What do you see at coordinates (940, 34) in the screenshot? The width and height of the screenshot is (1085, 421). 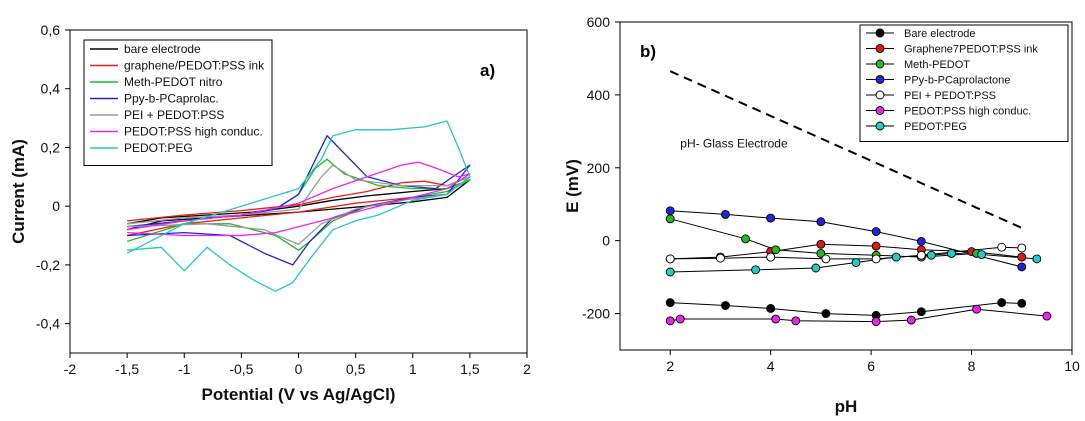 I see `b-legend-label: Bare electrode` at bounding box center [940, 34].